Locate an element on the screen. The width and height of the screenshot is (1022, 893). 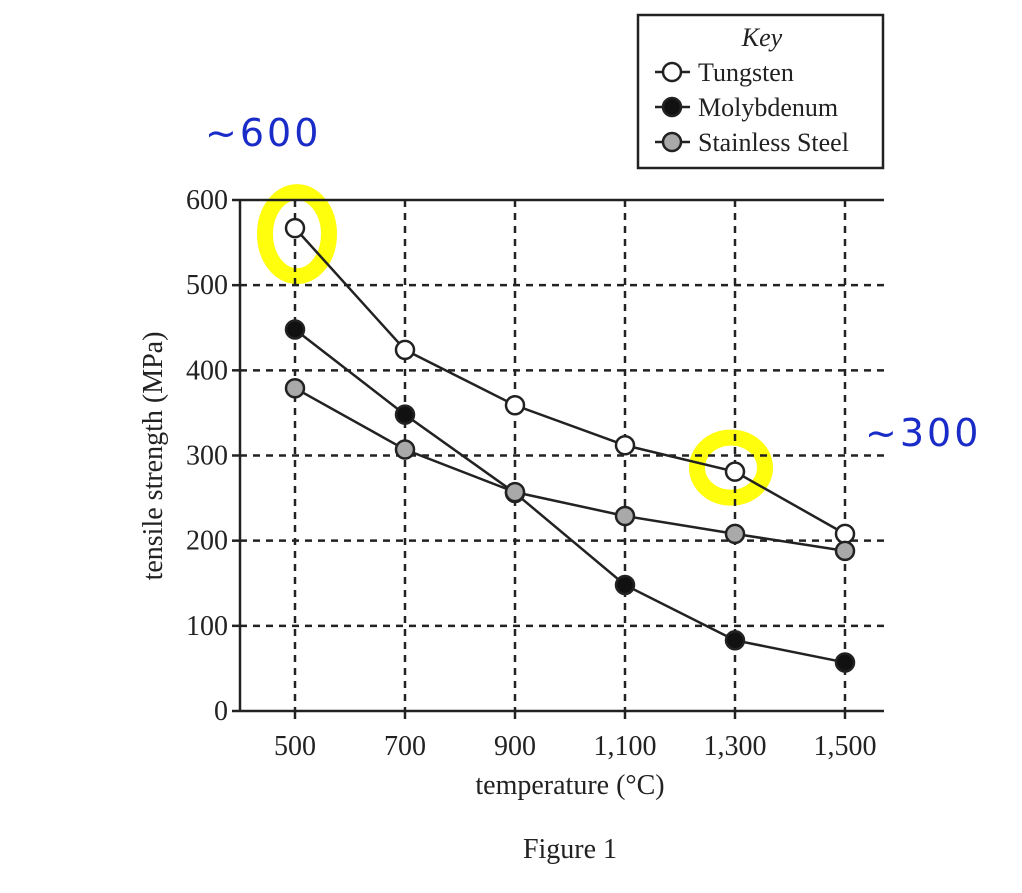
y-tick-label: 500 is located at coordinates (207, 285).